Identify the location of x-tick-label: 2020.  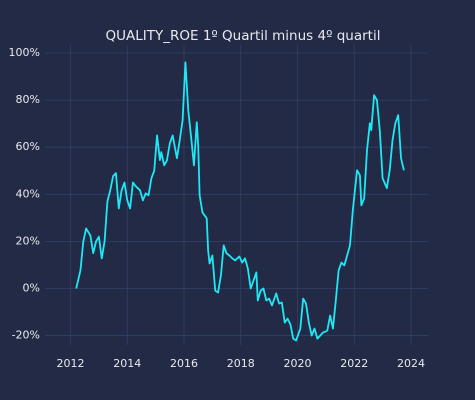
(297, 363).